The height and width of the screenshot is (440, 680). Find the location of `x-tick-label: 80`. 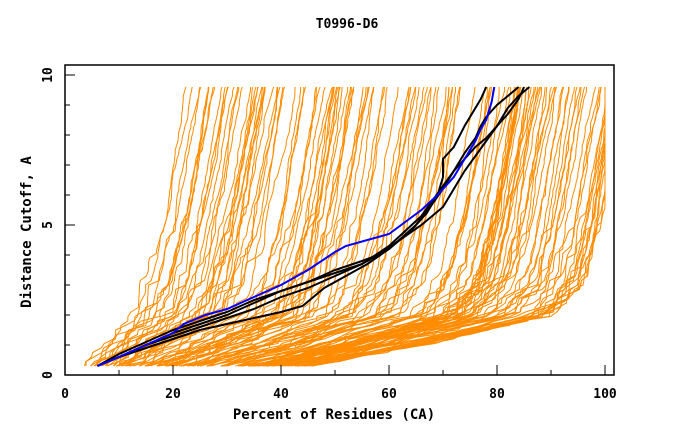

x-tick-label: 80 is located at coordinates (497, 394).